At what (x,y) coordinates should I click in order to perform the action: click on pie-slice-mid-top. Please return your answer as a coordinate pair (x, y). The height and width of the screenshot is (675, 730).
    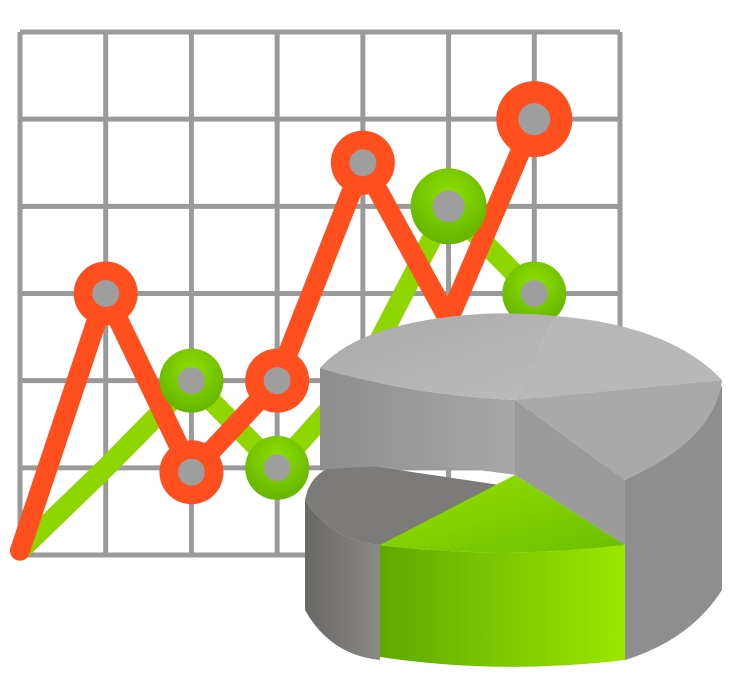
    Looking at the image, I should click on (618, 430).